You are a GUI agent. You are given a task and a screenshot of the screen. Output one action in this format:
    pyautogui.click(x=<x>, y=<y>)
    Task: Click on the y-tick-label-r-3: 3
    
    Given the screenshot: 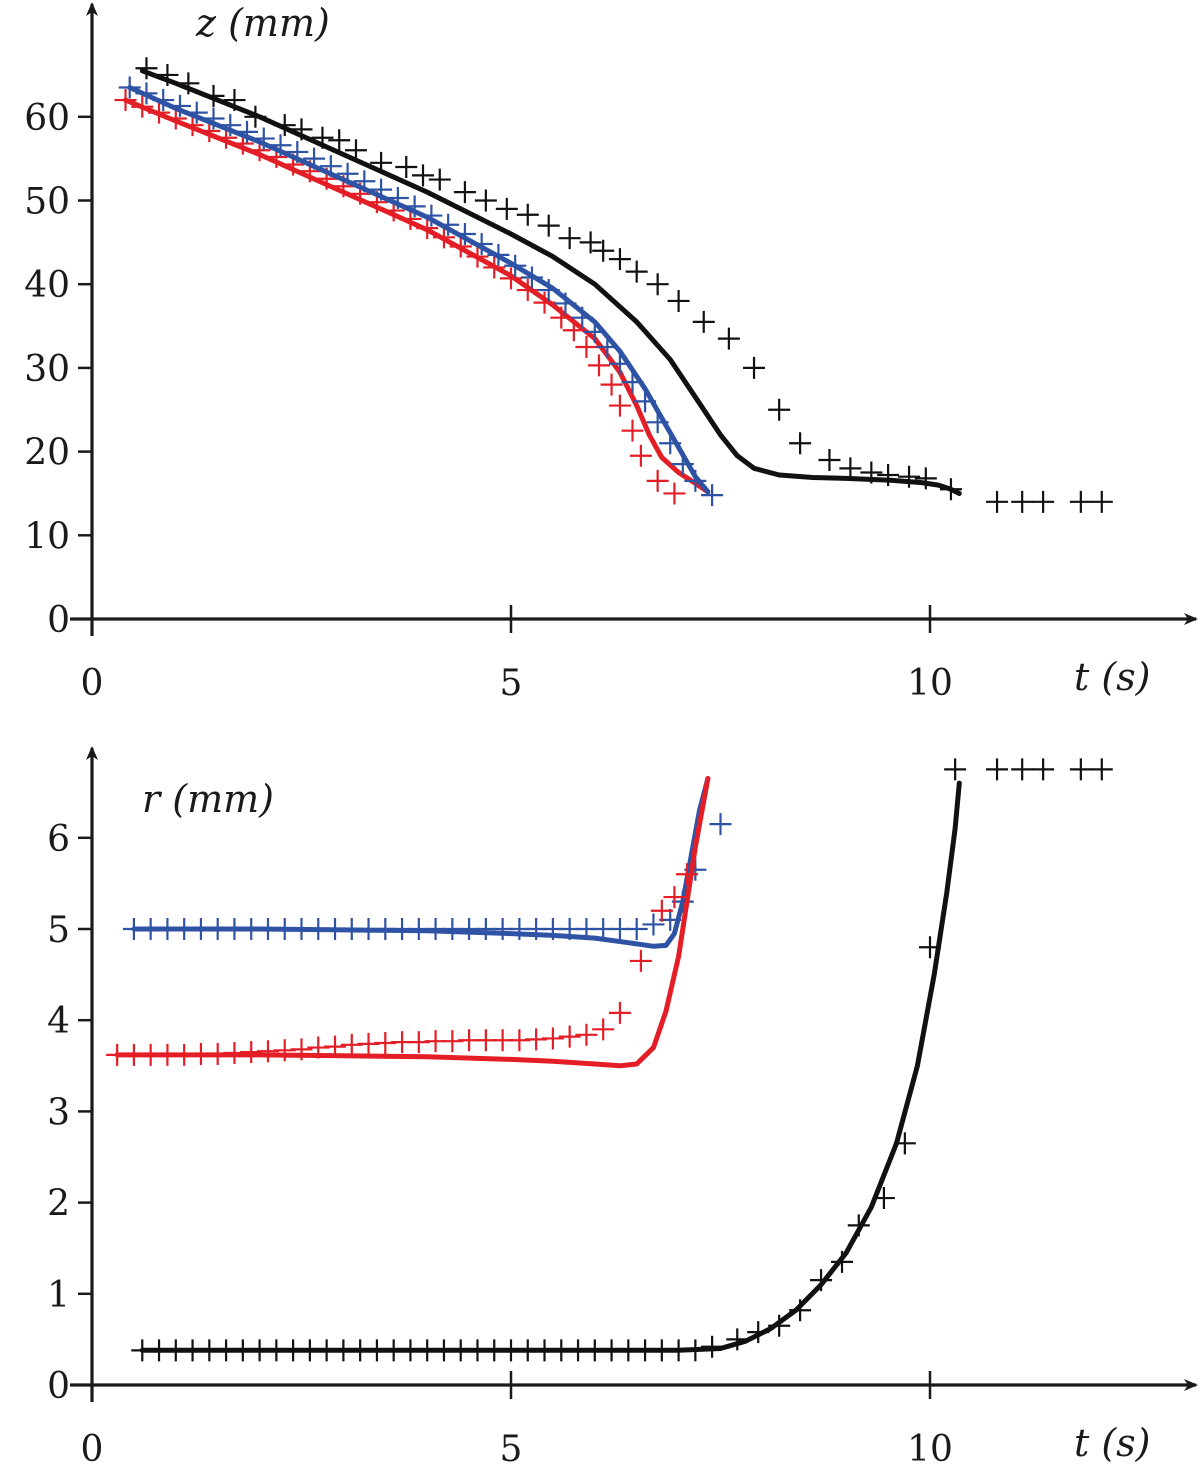 What is the action you would take?
    pyautogui.click(x=58, y=1112)
    